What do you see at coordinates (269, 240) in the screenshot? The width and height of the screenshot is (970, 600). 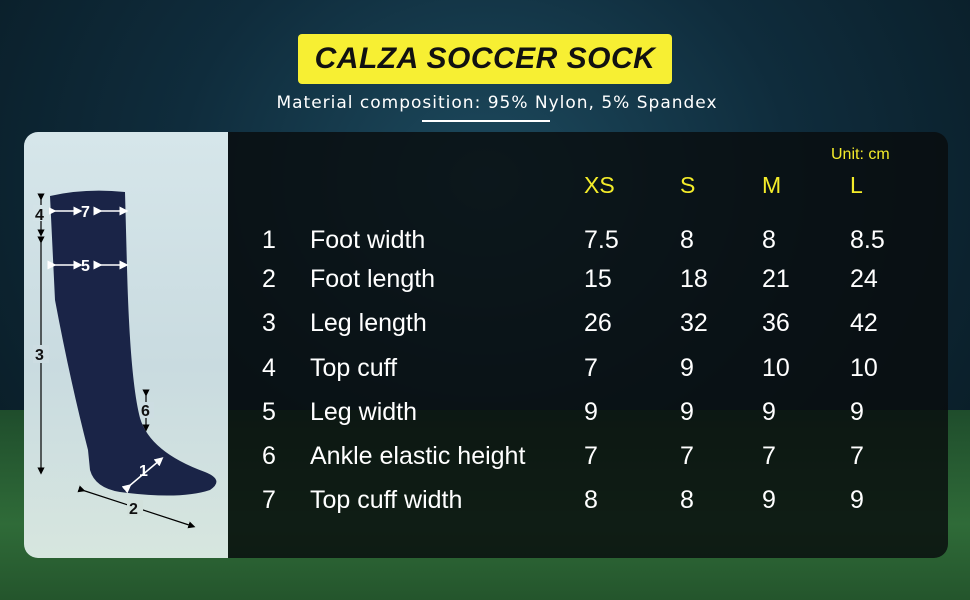 I see `row-number: 1` at bounding box center [269, 240].